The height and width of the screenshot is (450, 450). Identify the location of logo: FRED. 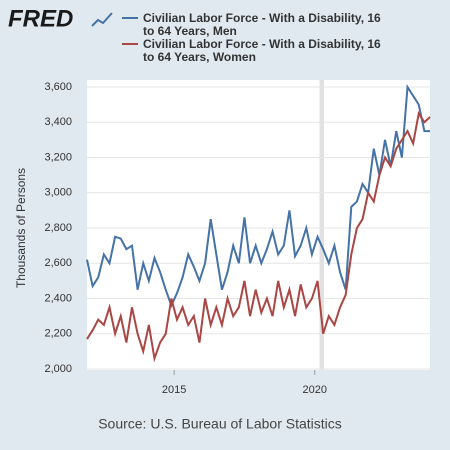
(40, 18).